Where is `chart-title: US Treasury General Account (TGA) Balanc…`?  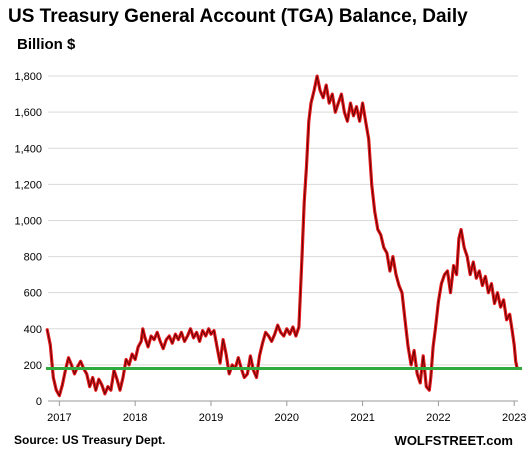 chart-title: US Treasury General Account (TGA) Balanc… is located at coordinates (238, 16).